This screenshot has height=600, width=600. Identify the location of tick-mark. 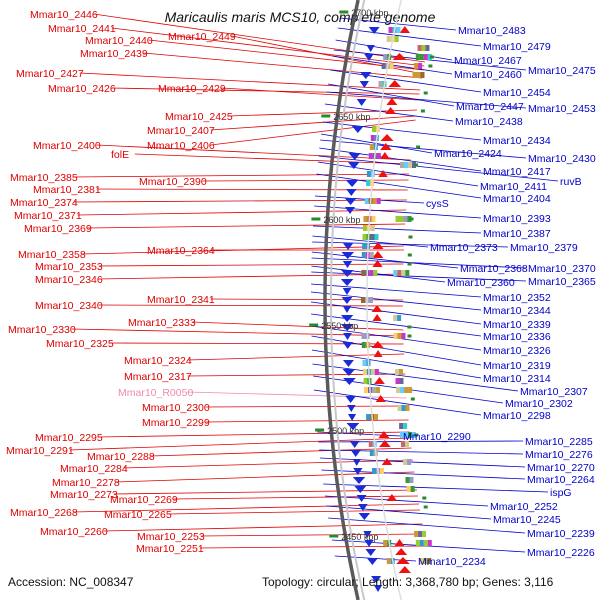
(334, 536).